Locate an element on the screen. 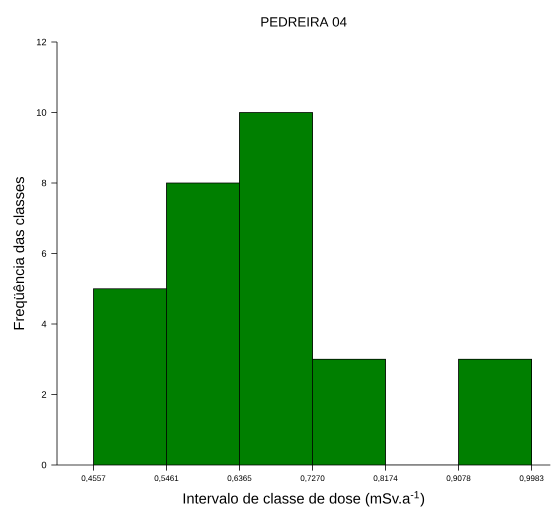 This screenshot has height=517, width=560. x-tick-label: 0,8174 is located at coordinates (386, 478).